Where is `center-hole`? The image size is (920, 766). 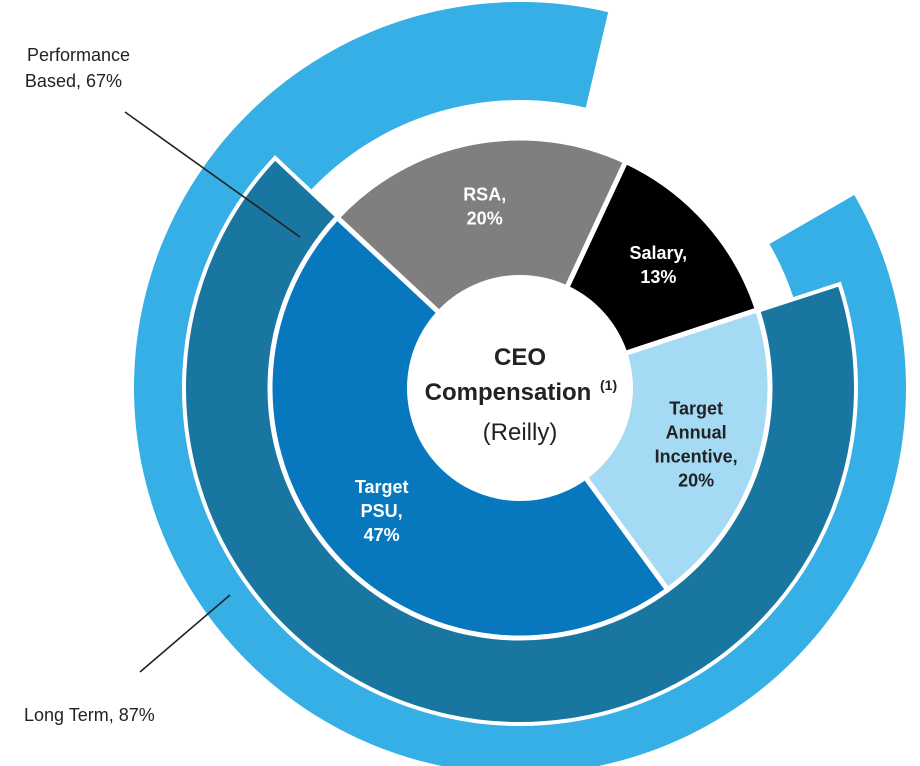
center-hole is located at coordinates (520, 388).